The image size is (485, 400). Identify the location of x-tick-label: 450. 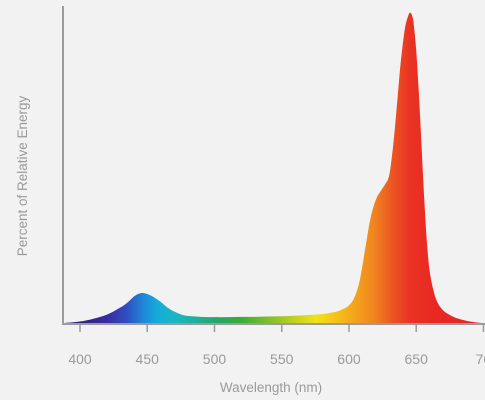
(148, 359).